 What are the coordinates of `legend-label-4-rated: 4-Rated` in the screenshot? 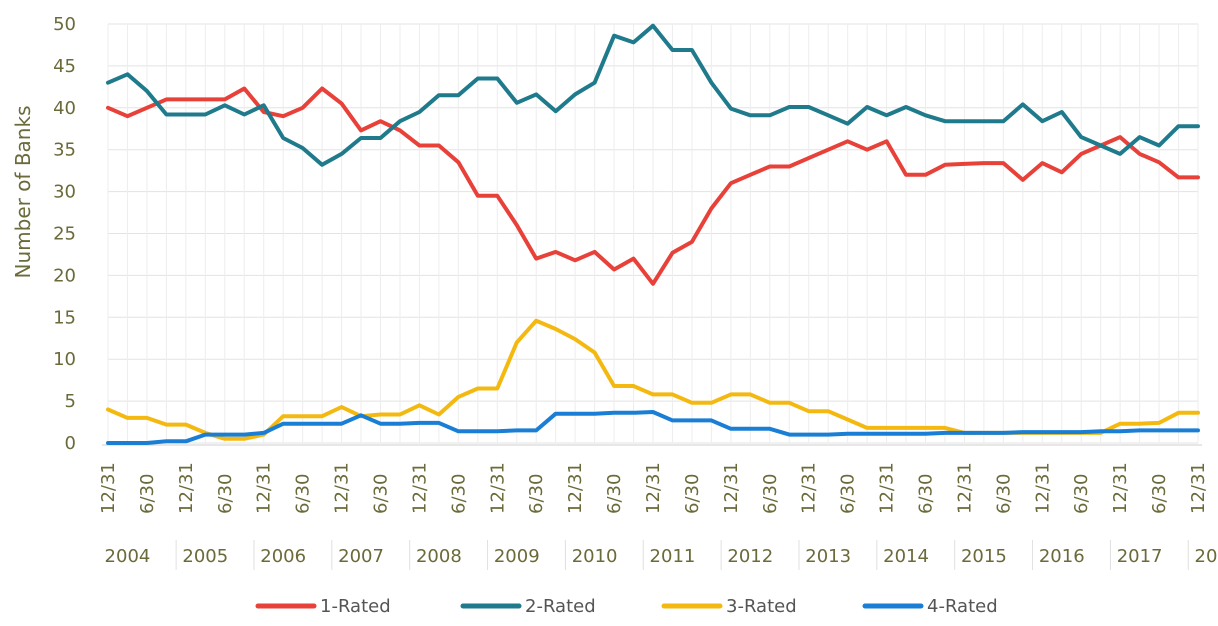 It's located at (962, 606).